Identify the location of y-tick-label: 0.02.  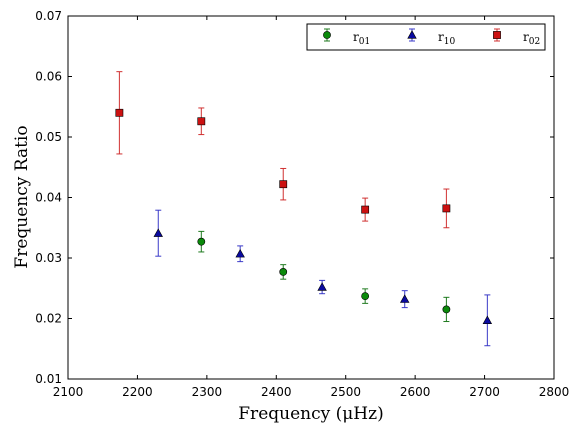
(48, 319).